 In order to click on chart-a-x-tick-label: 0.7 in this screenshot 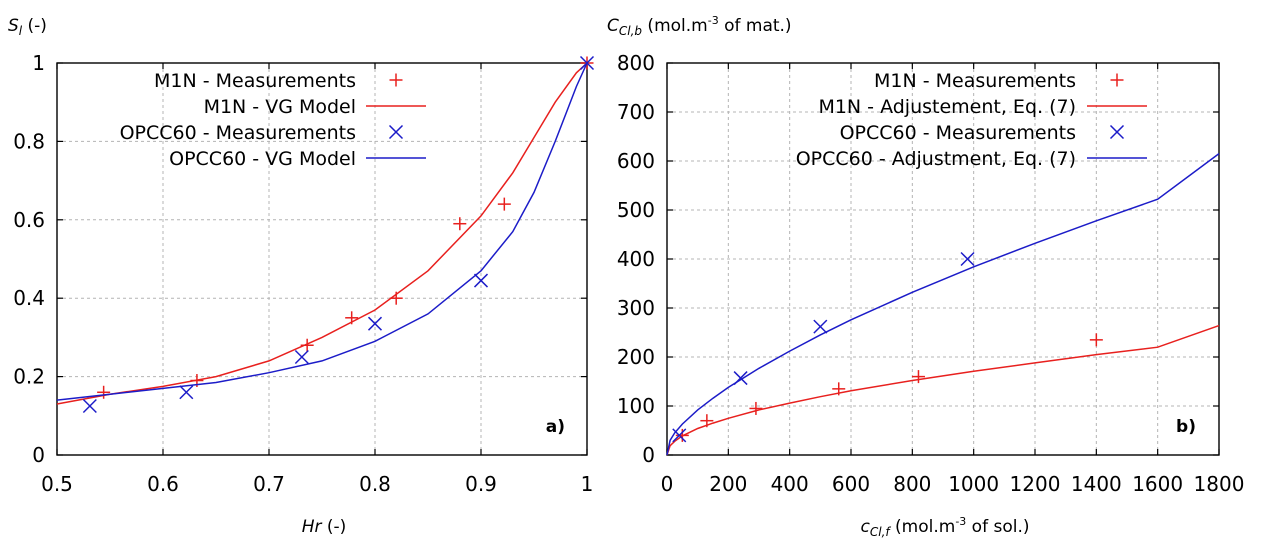, I will do `click(269, 484)`.